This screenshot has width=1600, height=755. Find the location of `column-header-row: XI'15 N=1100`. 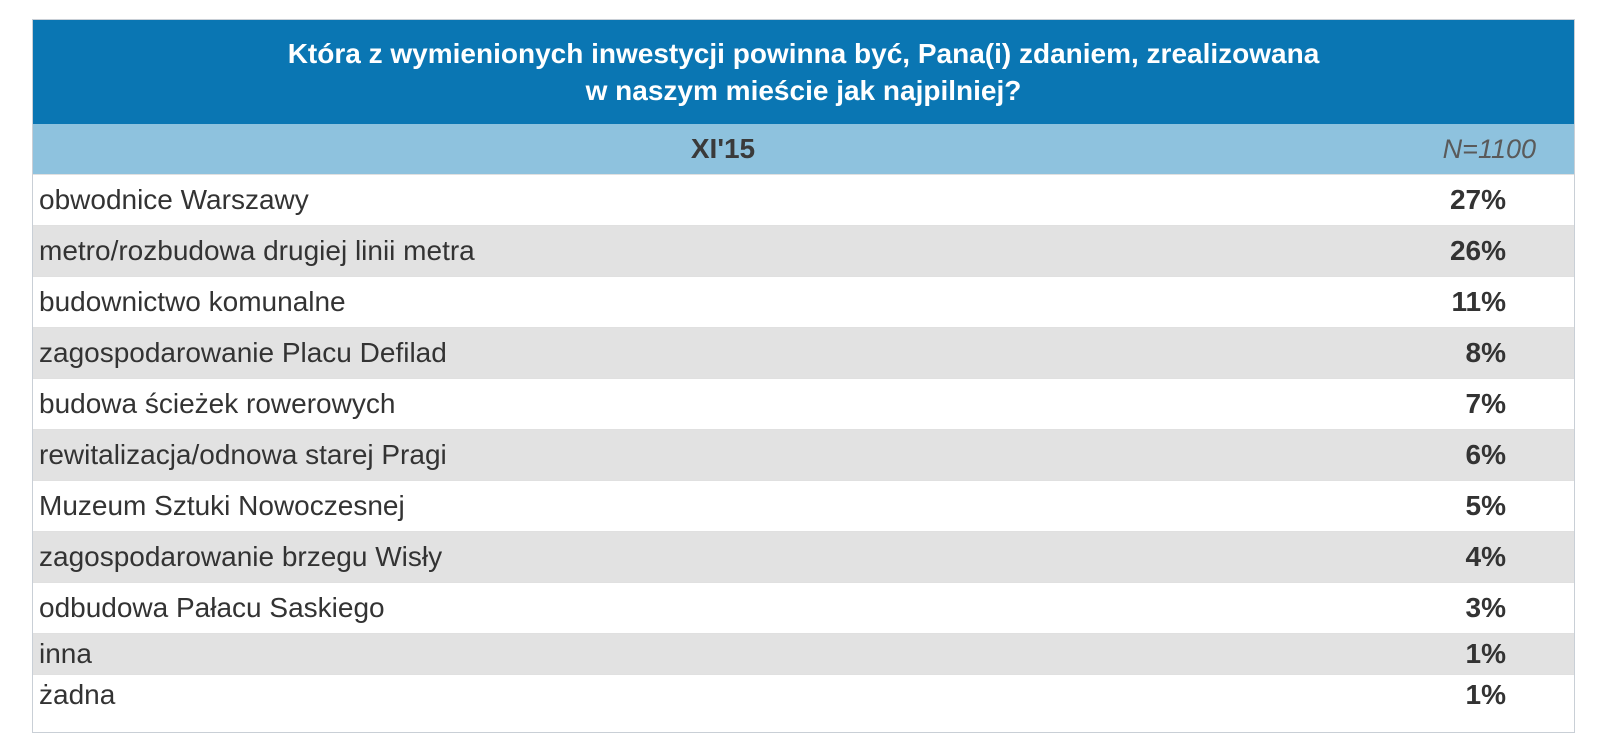

column-header-row: XI'15 N=1100 is located at coordinates (803, 149).